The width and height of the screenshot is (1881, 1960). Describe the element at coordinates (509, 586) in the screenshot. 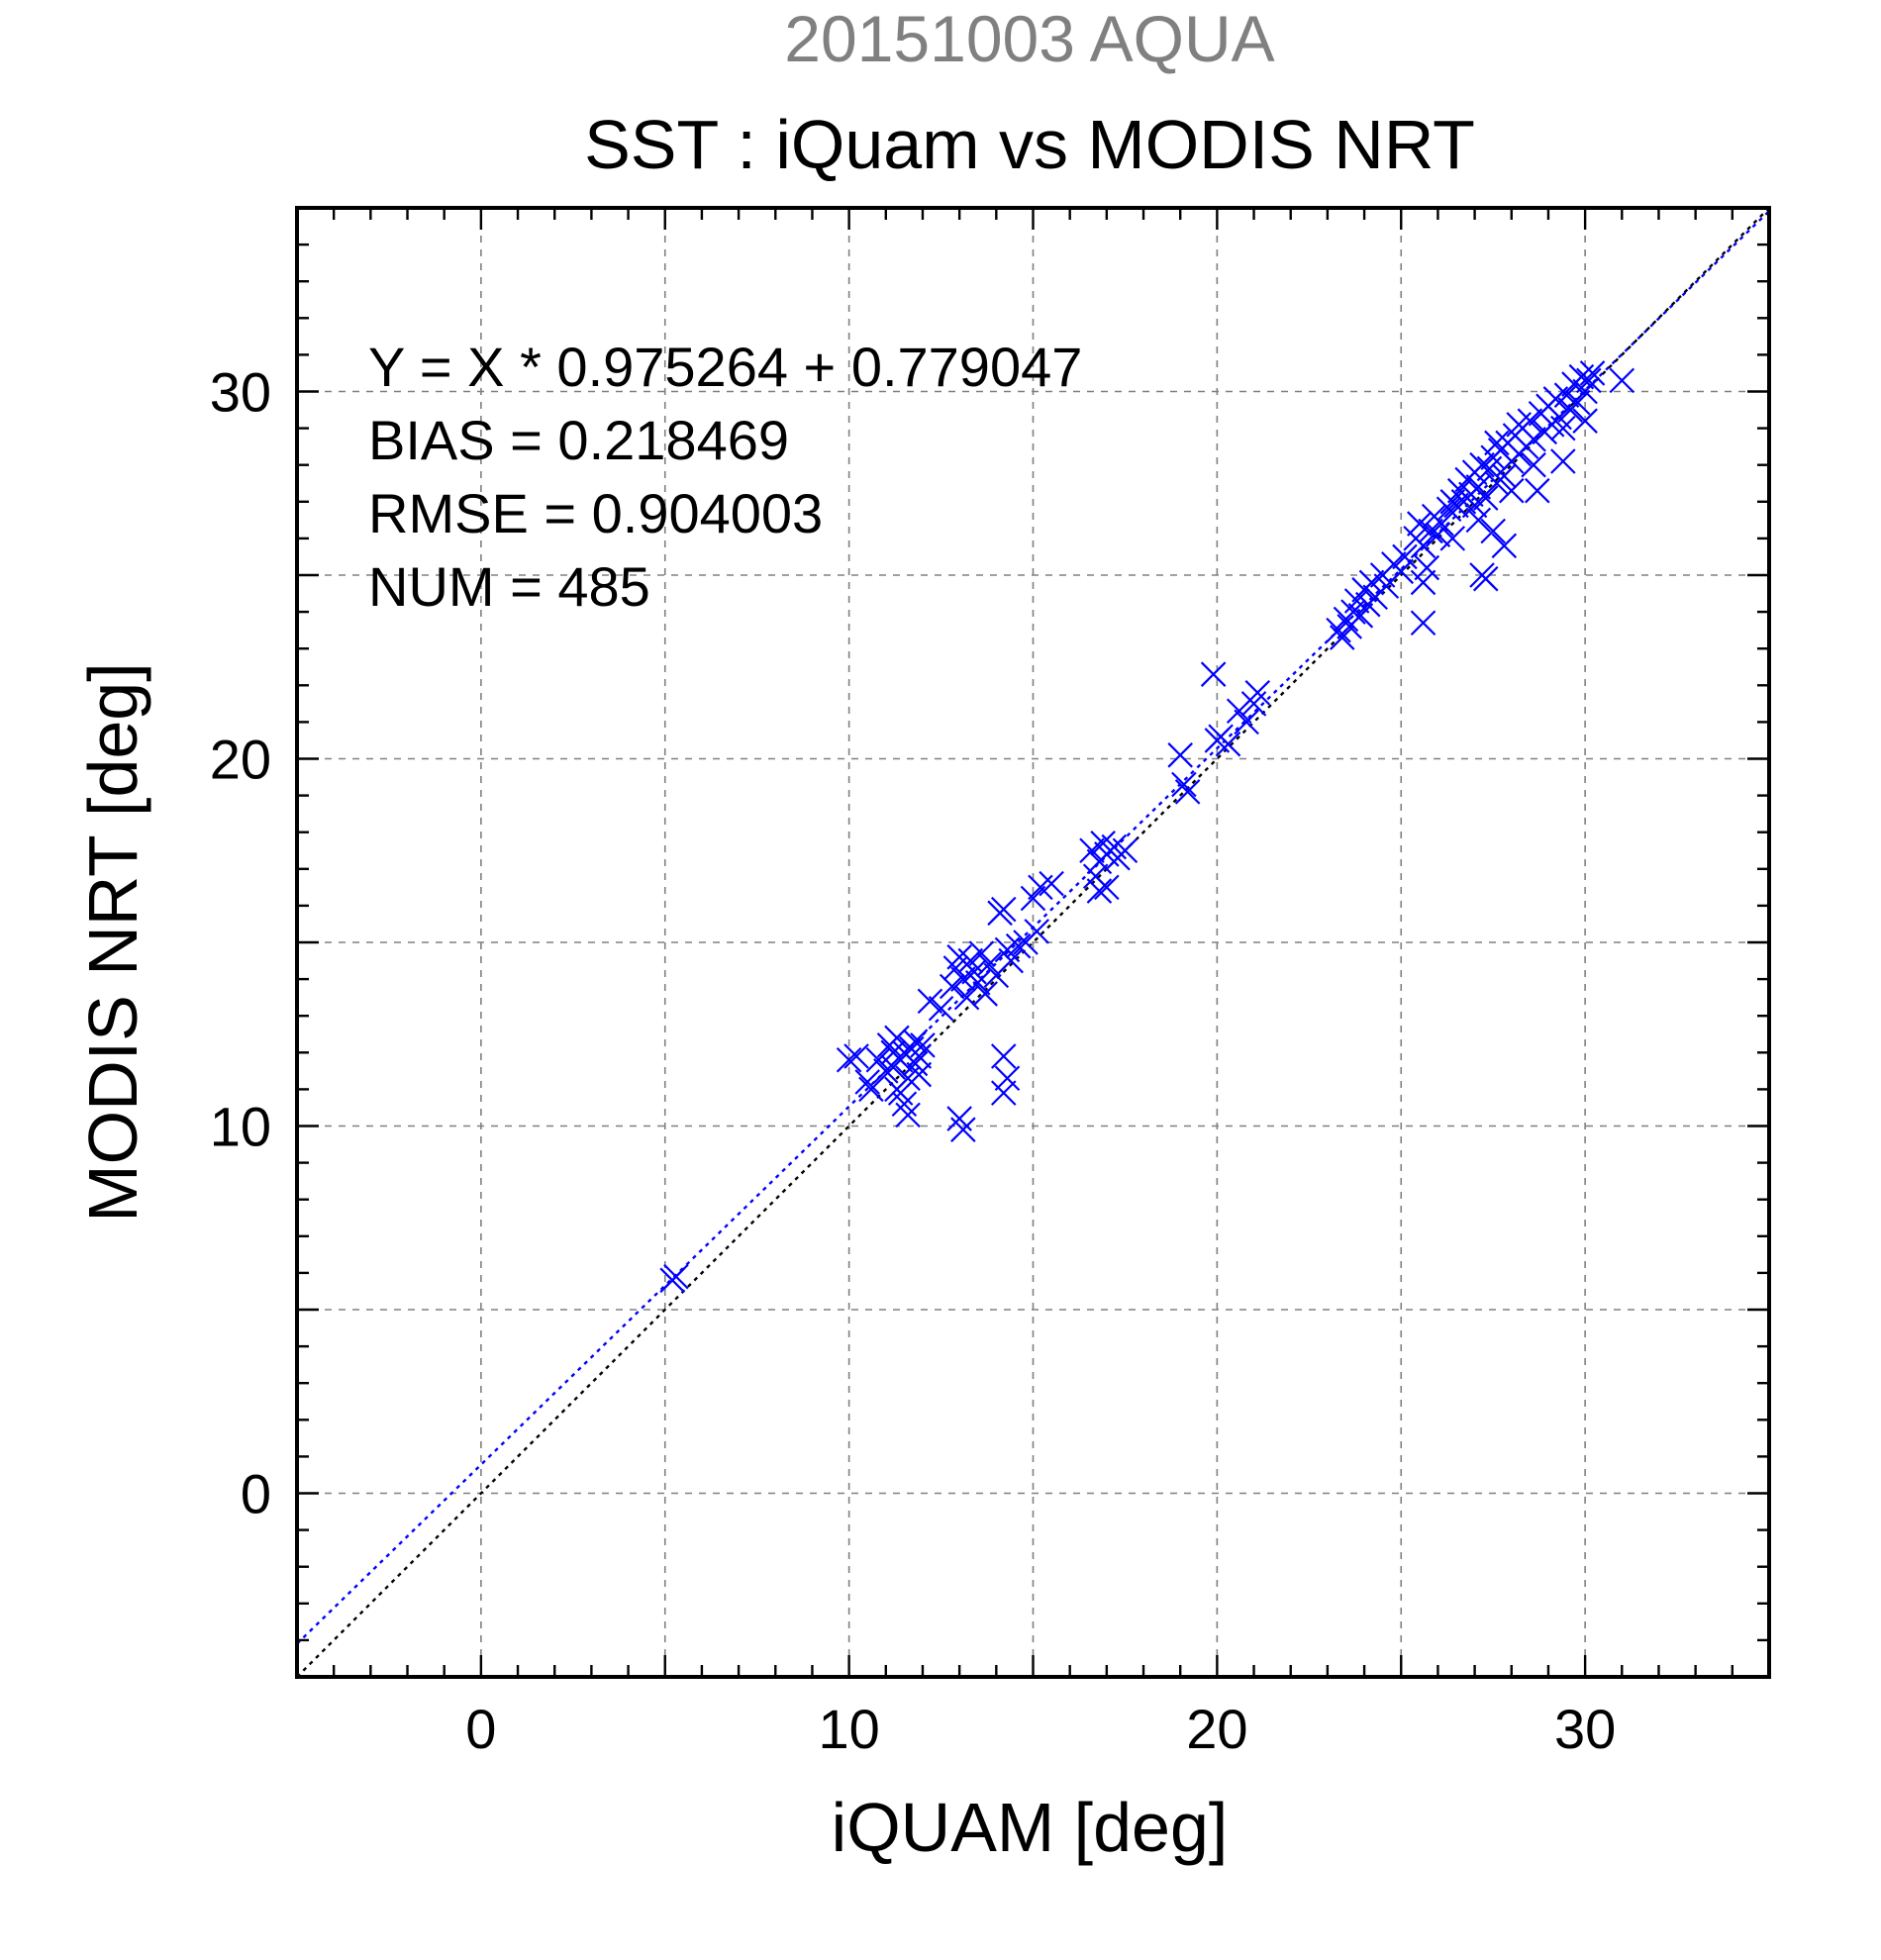

I see `num-stat: NUM = 485` at that location.